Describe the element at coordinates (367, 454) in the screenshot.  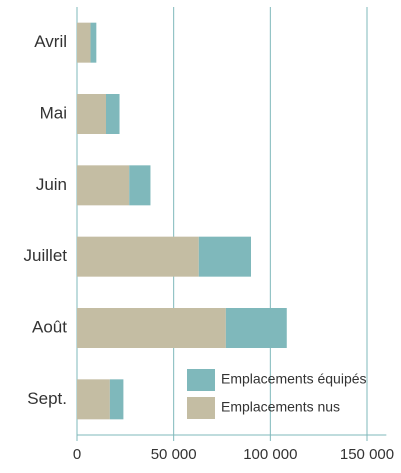
I see `x-tick-label: 150 000` at that location.